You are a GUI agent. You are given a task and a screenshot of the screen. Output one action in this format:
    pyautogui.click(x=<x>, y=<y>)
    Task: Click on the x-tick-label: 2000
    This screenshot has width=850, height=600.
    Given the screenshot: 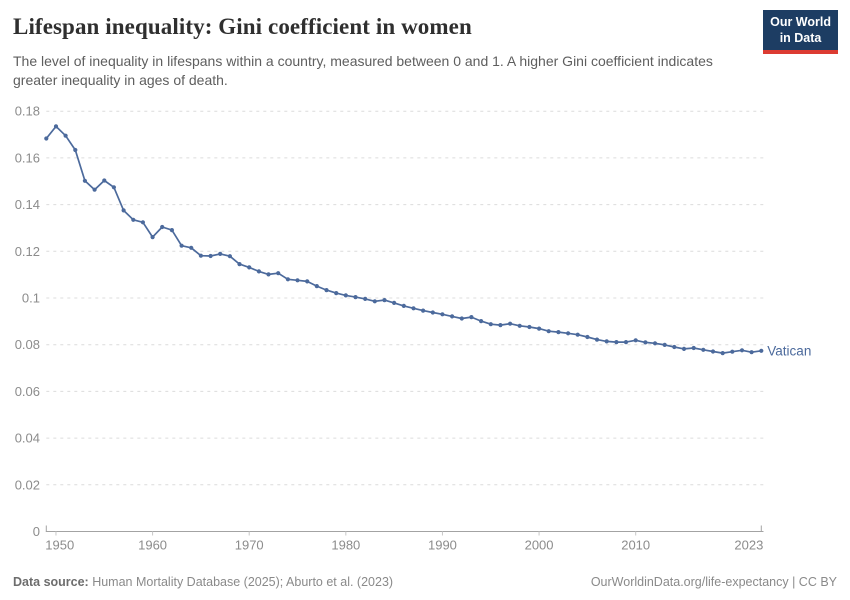 What is the action you would take?
    pyautogui.click(x=539, y=545)
    